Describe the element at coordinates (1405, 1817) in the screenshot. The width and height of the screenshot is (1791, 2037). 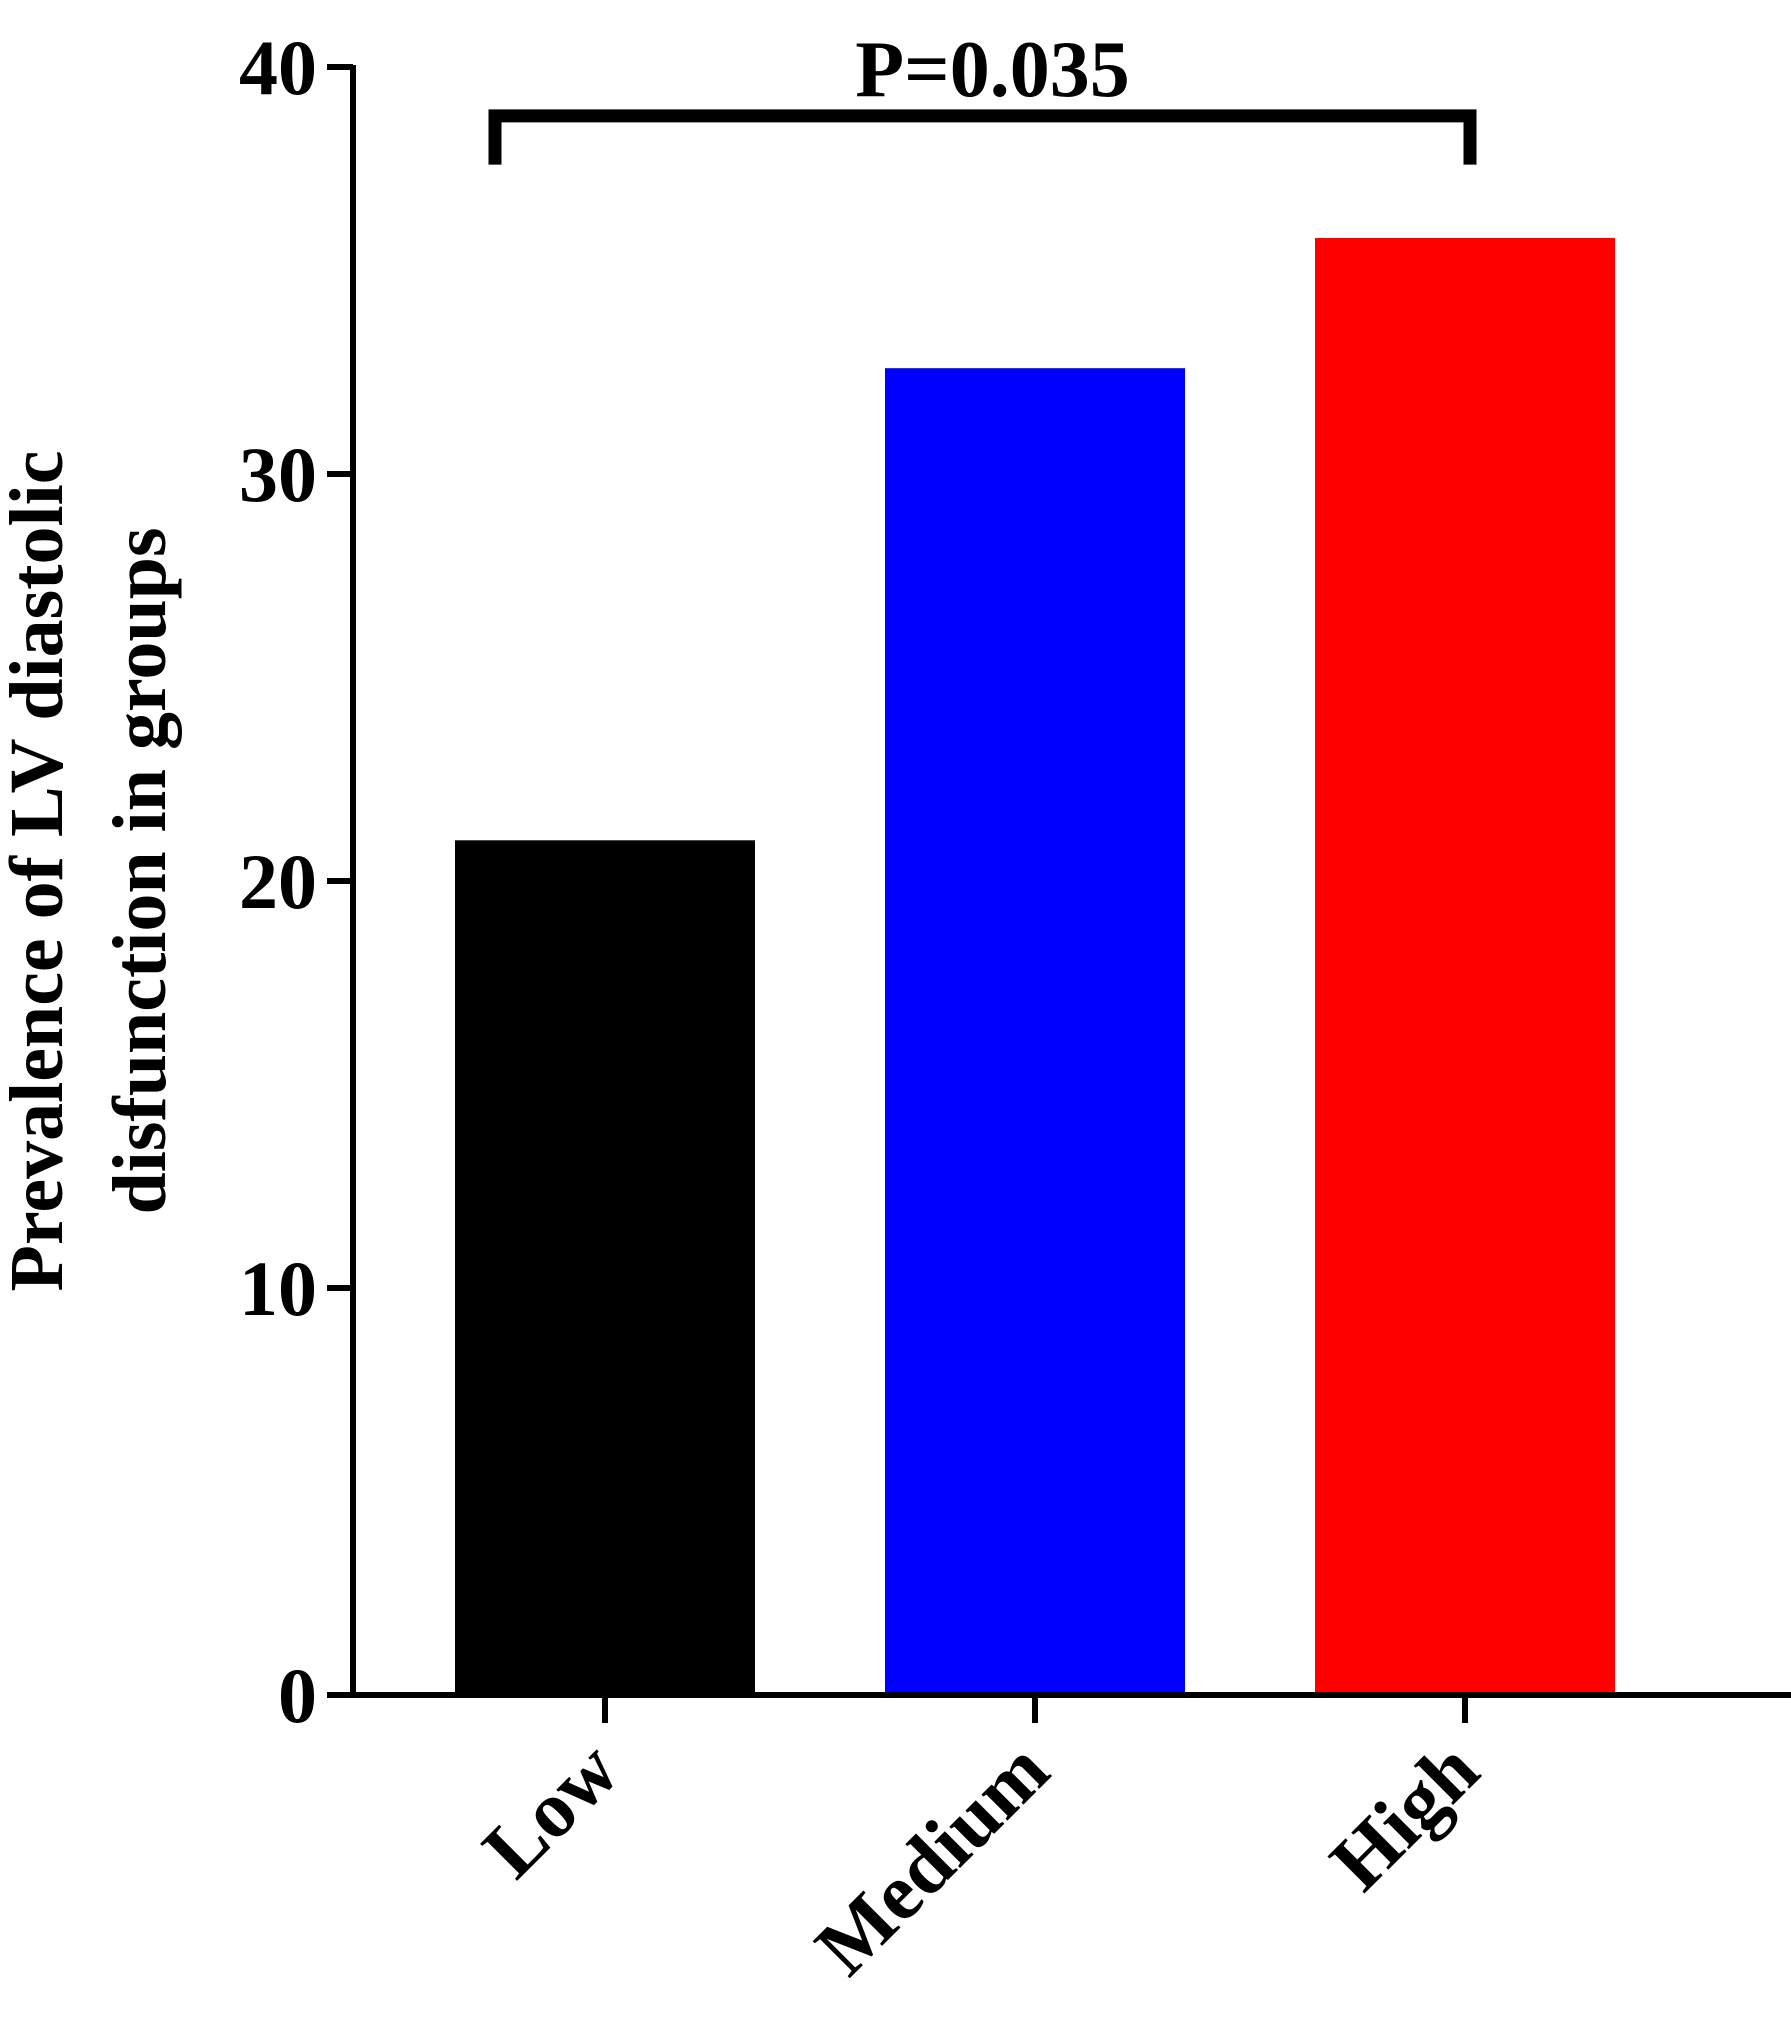
I see `x-tick-label: High` at that location.